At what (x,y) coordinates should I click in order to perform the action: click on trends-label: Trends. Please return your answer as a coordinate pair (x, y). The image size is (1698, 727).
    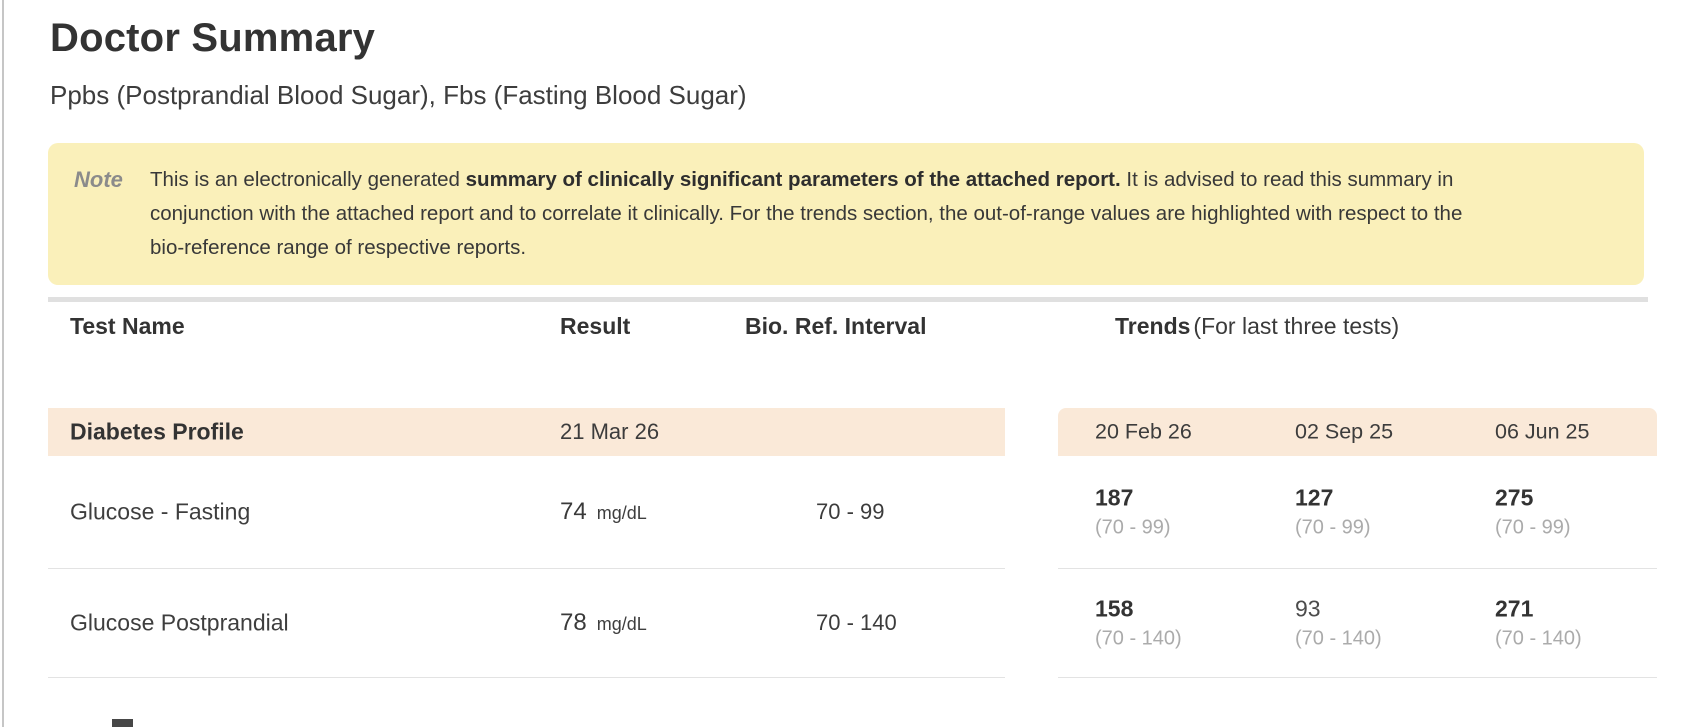
    Looking at the image, I should click on (1153, 326).